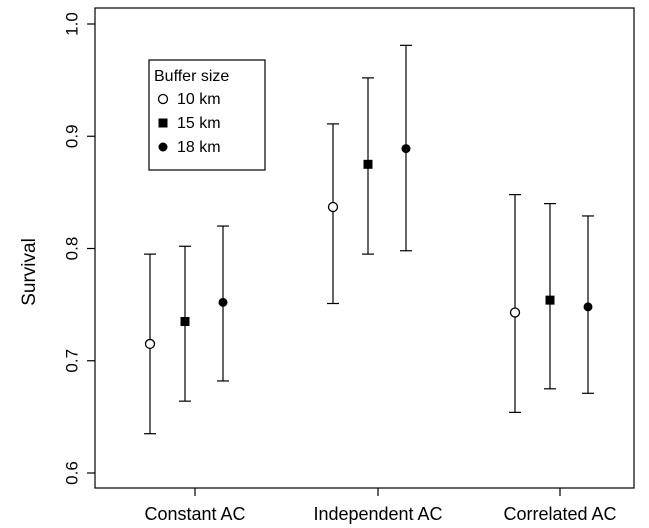  I want to click on y-tick-label: 0.9, so click(71, 136).